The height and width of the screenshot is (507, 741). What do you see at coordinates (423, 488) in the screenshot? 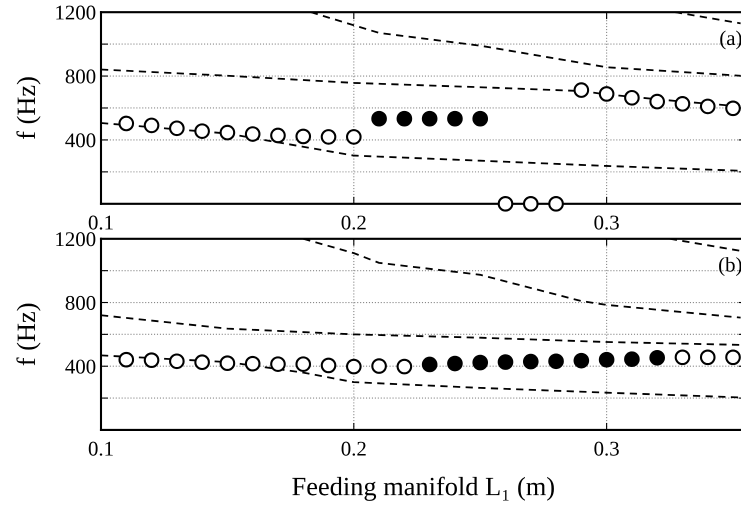
I see `x-axis-title: Feeding manifold L₁ (m)` at bounding box center [423, 488].